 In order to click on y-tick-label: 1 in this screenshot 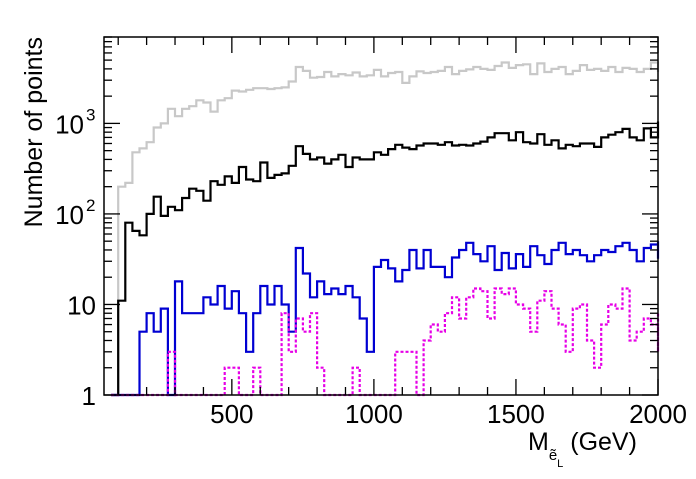, I will do `click(89, 396)`.